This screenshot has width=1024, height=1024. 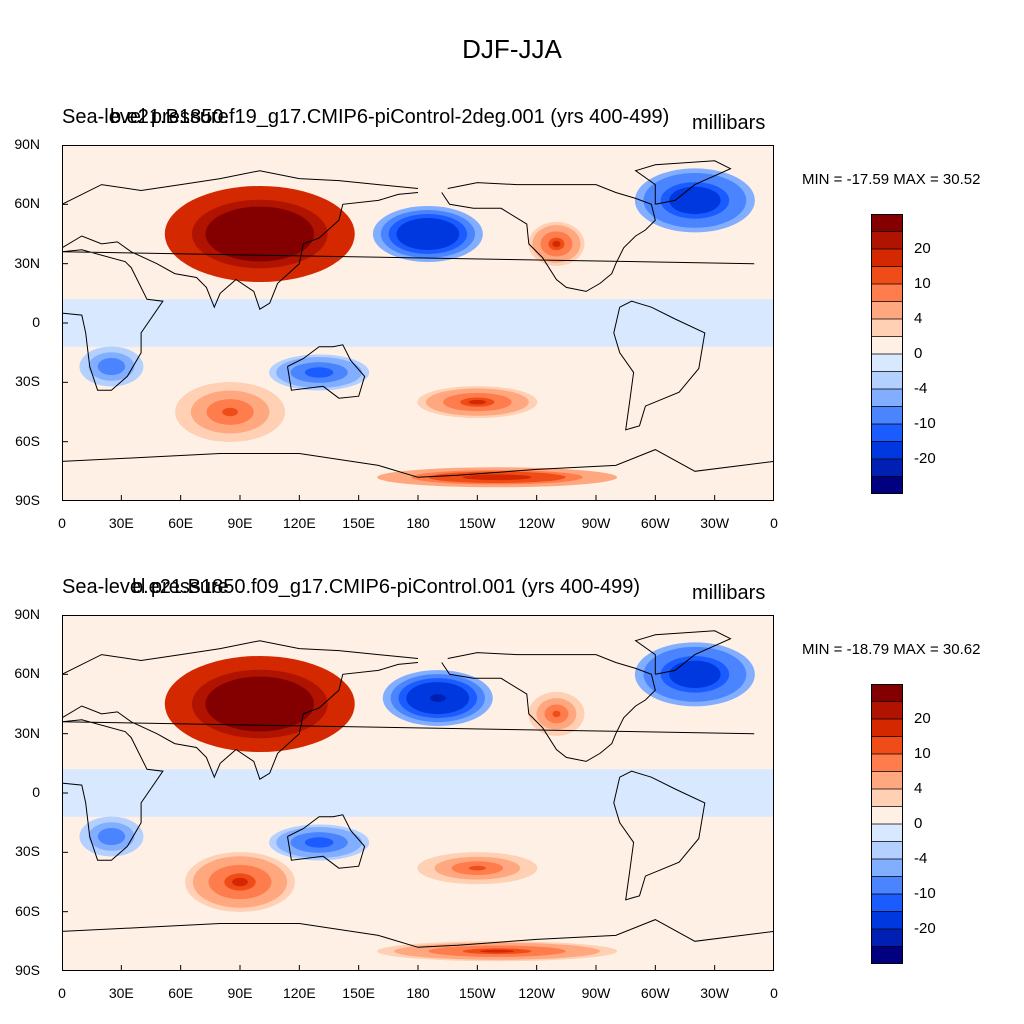 What do you see at coordinates (536, 523) in the screenshot?
I see `x-tick-label: 120W` at bounding box center [536, 523].